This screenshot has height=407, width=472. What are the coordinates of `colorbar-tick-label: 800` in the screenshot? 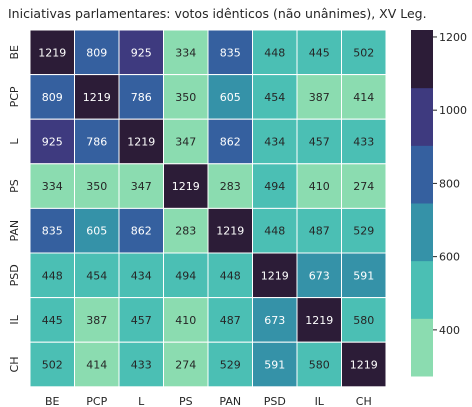 It's located at (449, 183).